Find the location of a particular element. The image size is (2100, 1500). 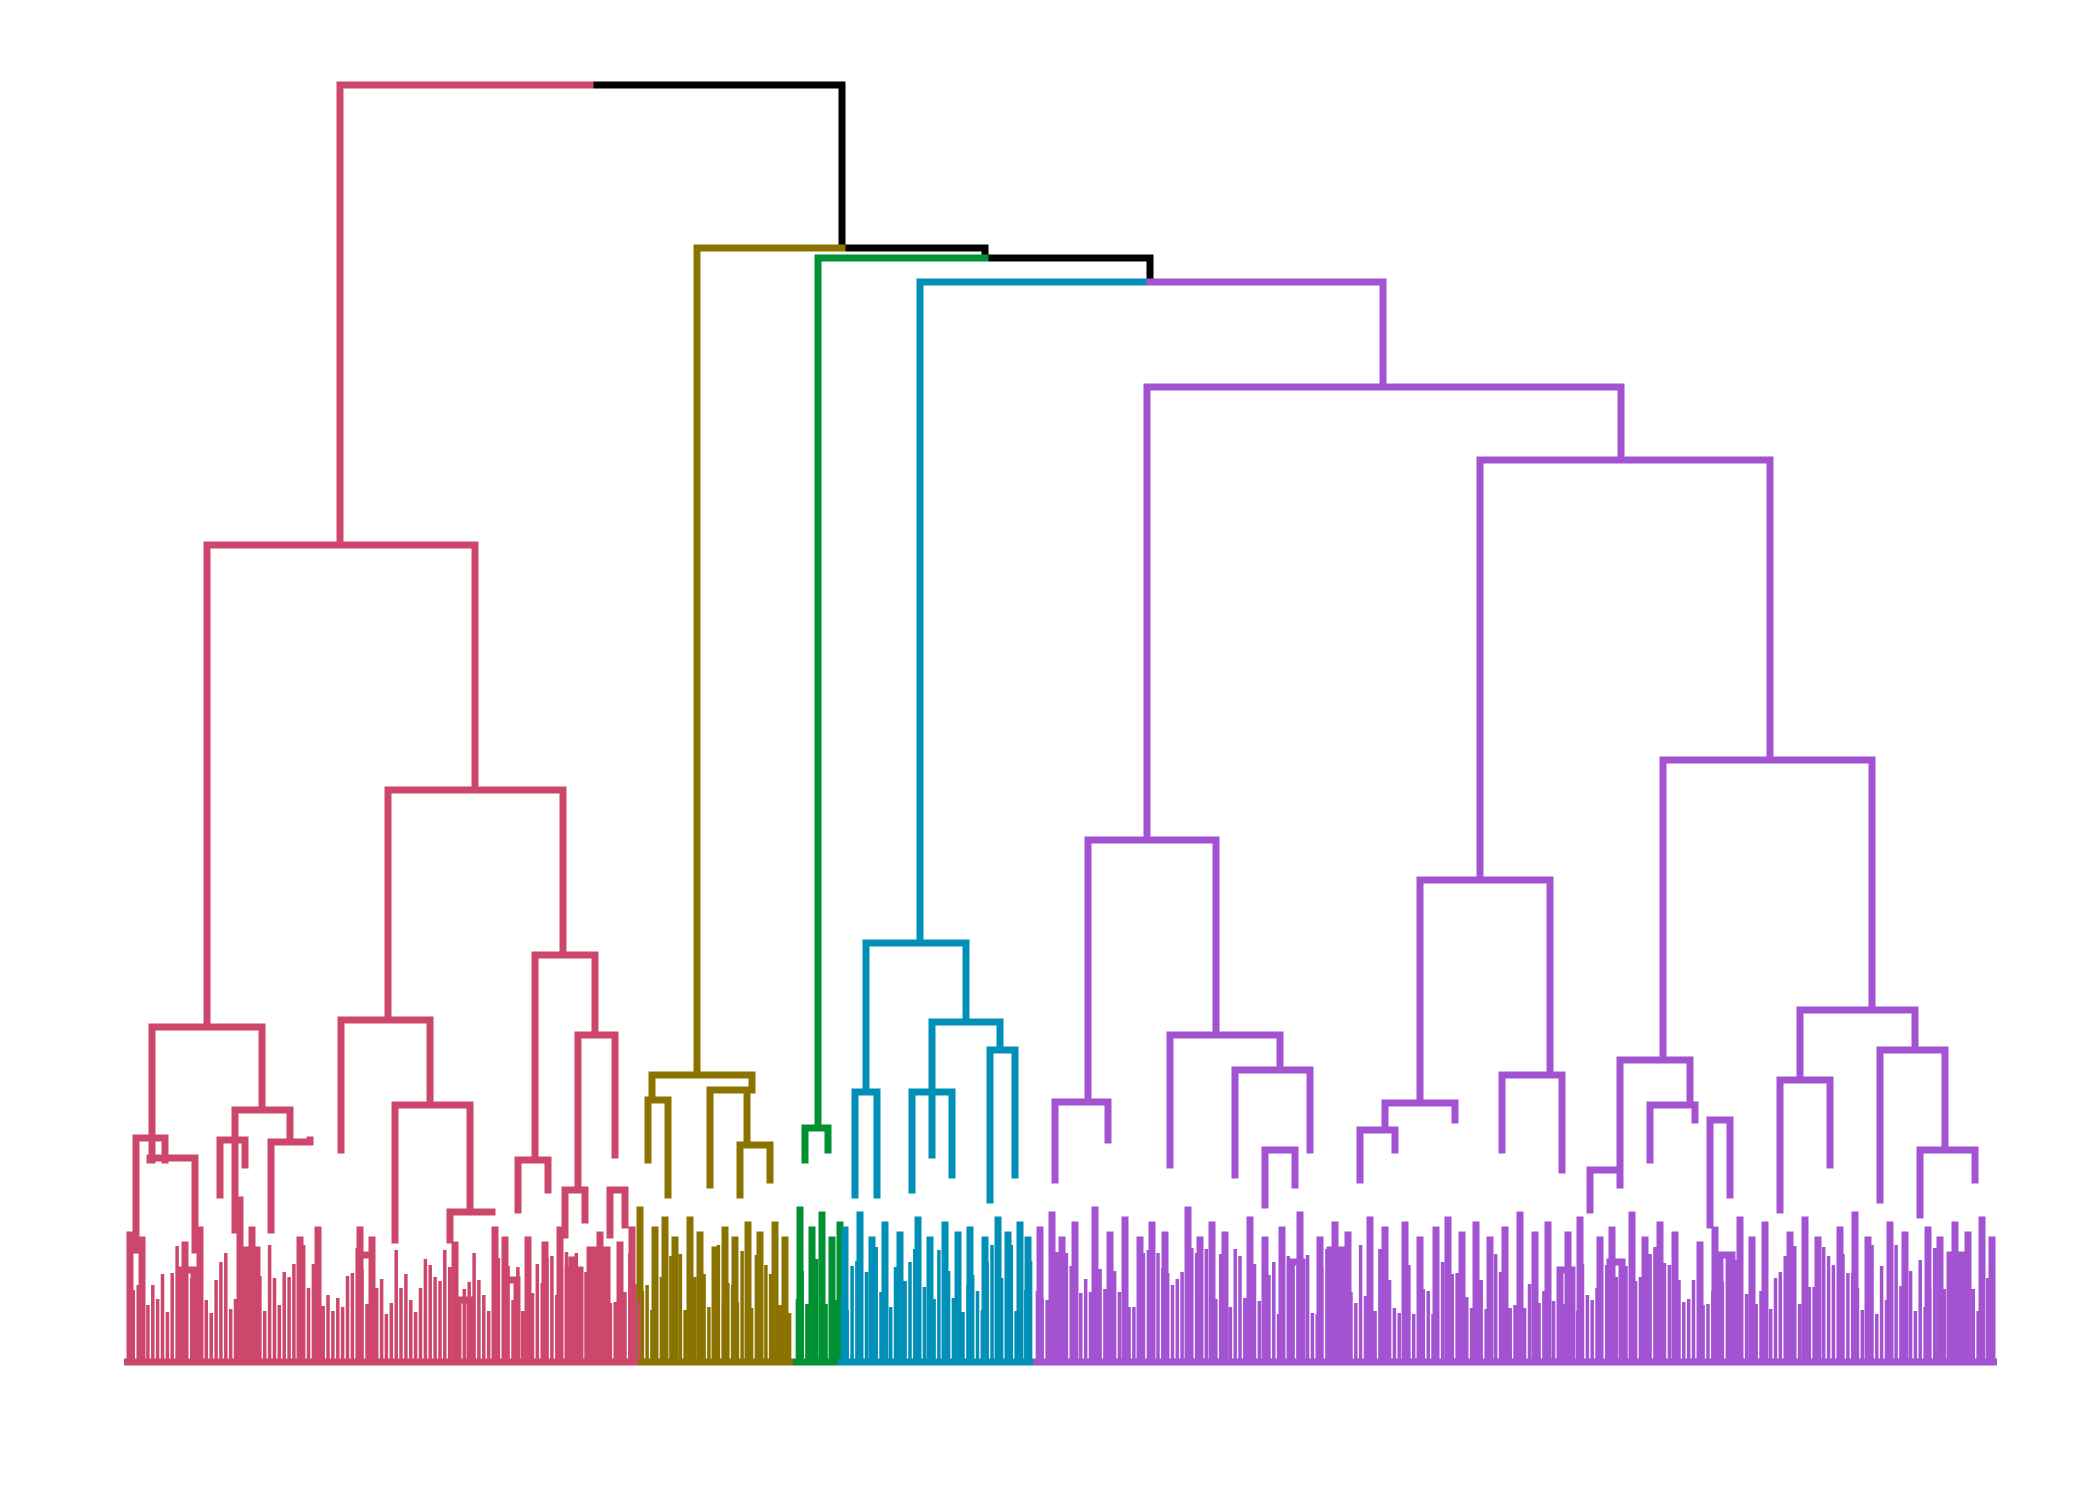

dendrogram-leaf-fringe is located at coordinates (1060, 1305).